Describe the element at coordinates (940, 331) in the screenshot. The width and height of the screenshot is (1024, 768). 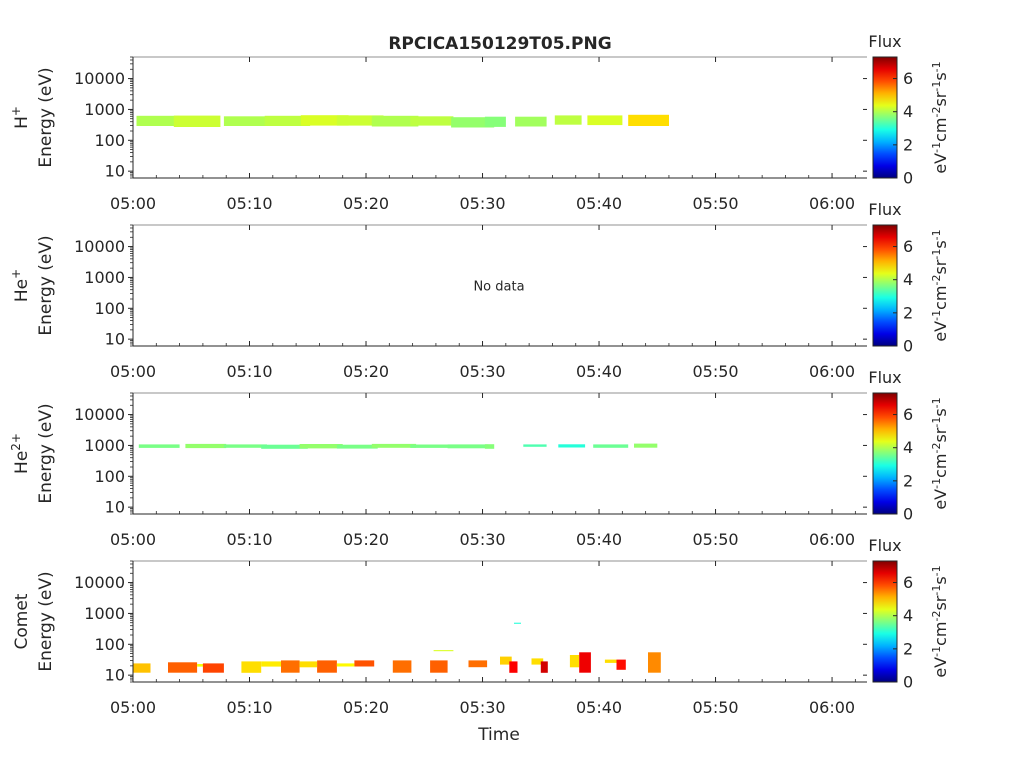
I see `unit-base: eV` at that location.